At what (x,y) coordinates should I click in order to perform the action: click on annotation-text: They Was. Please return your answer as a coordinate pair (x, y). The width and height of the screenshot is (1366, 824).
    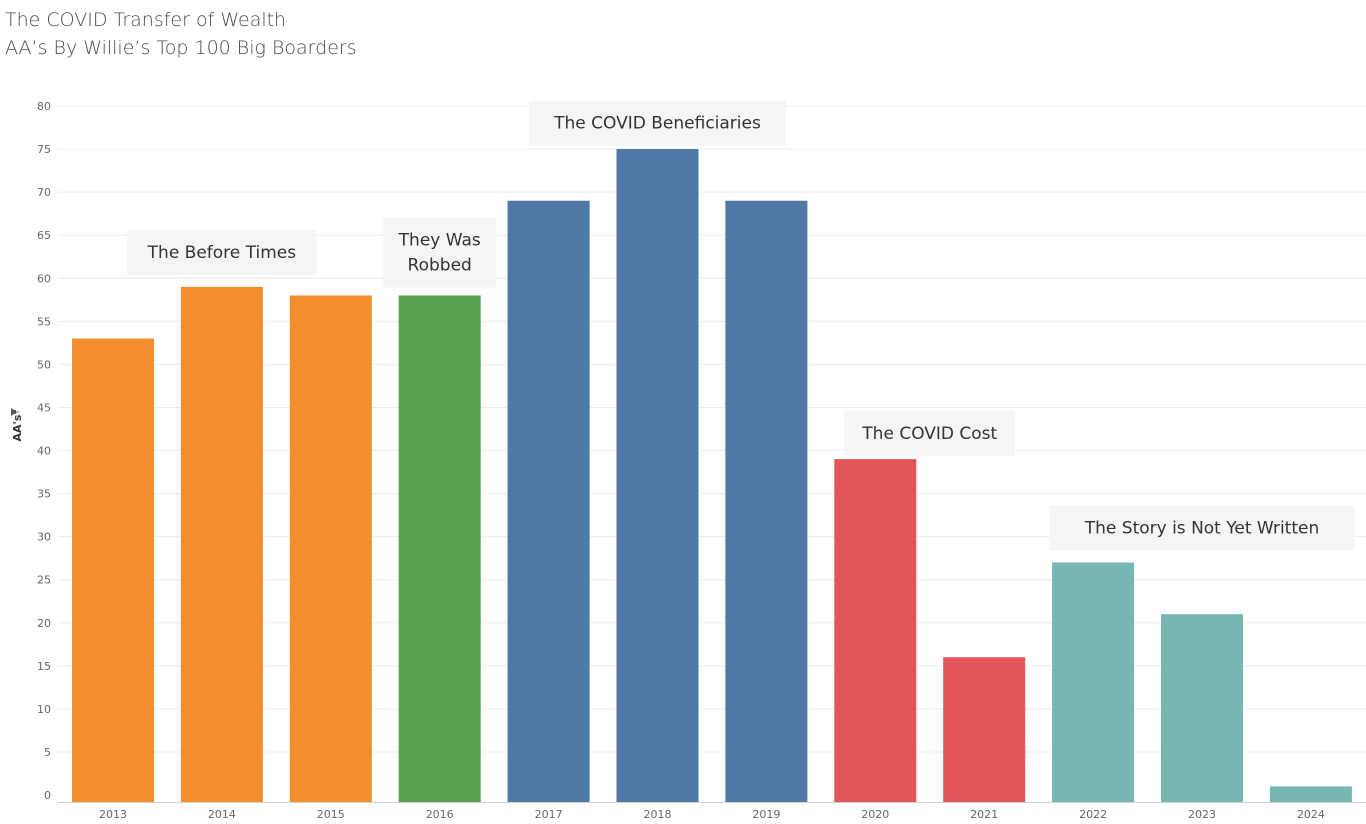
    Looking at the image, I should click on (439, 240).